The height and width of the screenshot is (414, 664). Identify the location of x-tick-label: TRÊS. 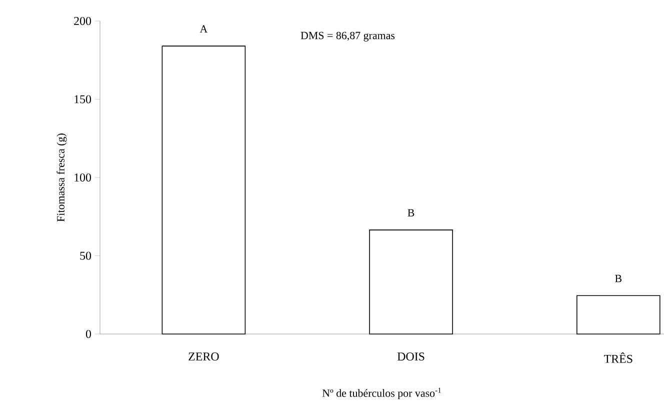
(618, 357).